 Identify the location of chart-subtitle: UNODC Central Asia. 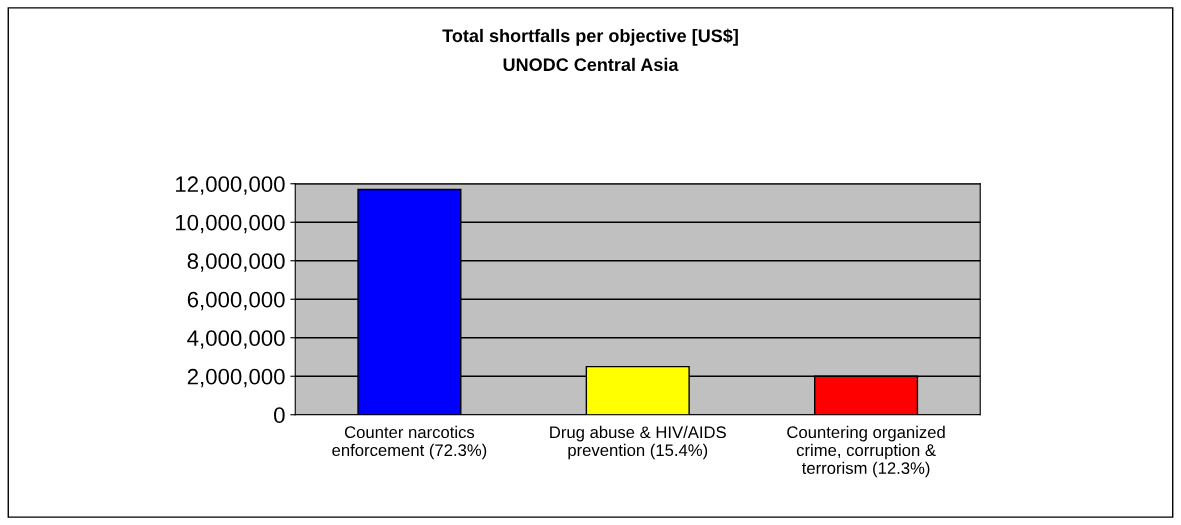
(591, 64).